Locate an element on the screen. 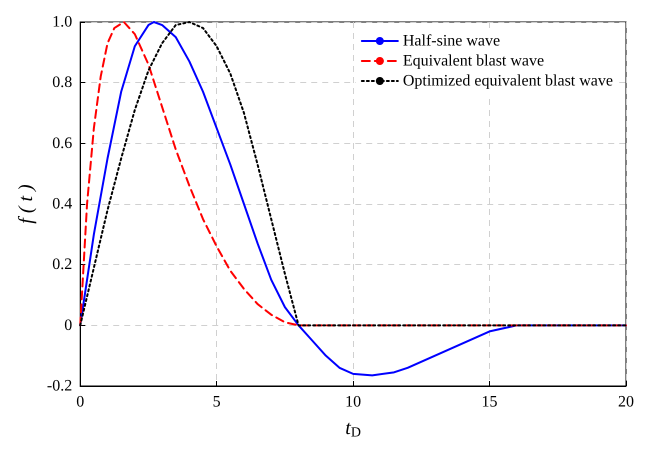 This screenshot has height=455, width=660. y-tick-label: 0.6 is located at coordinates (62, 143).